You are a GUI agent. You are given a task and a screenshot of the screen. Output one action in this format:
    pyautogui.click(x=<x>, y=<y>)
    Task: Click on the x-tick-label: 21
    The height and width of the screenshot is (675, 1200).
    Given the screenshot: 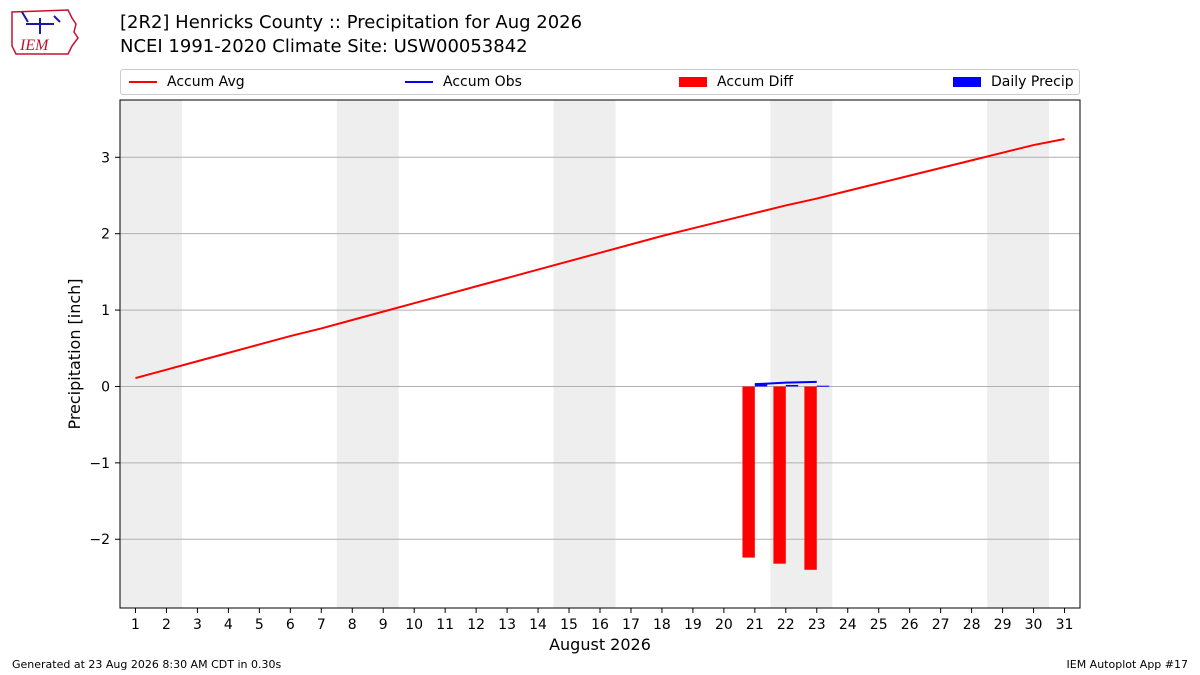 What is the action you would take?
    pyautogui.click(x=755, y=625)
    